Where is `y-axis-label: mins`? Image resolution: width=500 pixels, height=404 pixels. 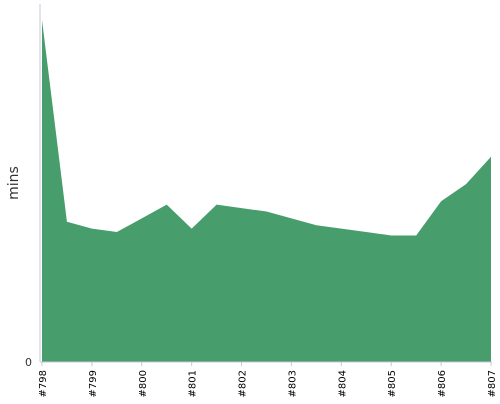
y-axis-label: mins is located at coordinates (14, 183).